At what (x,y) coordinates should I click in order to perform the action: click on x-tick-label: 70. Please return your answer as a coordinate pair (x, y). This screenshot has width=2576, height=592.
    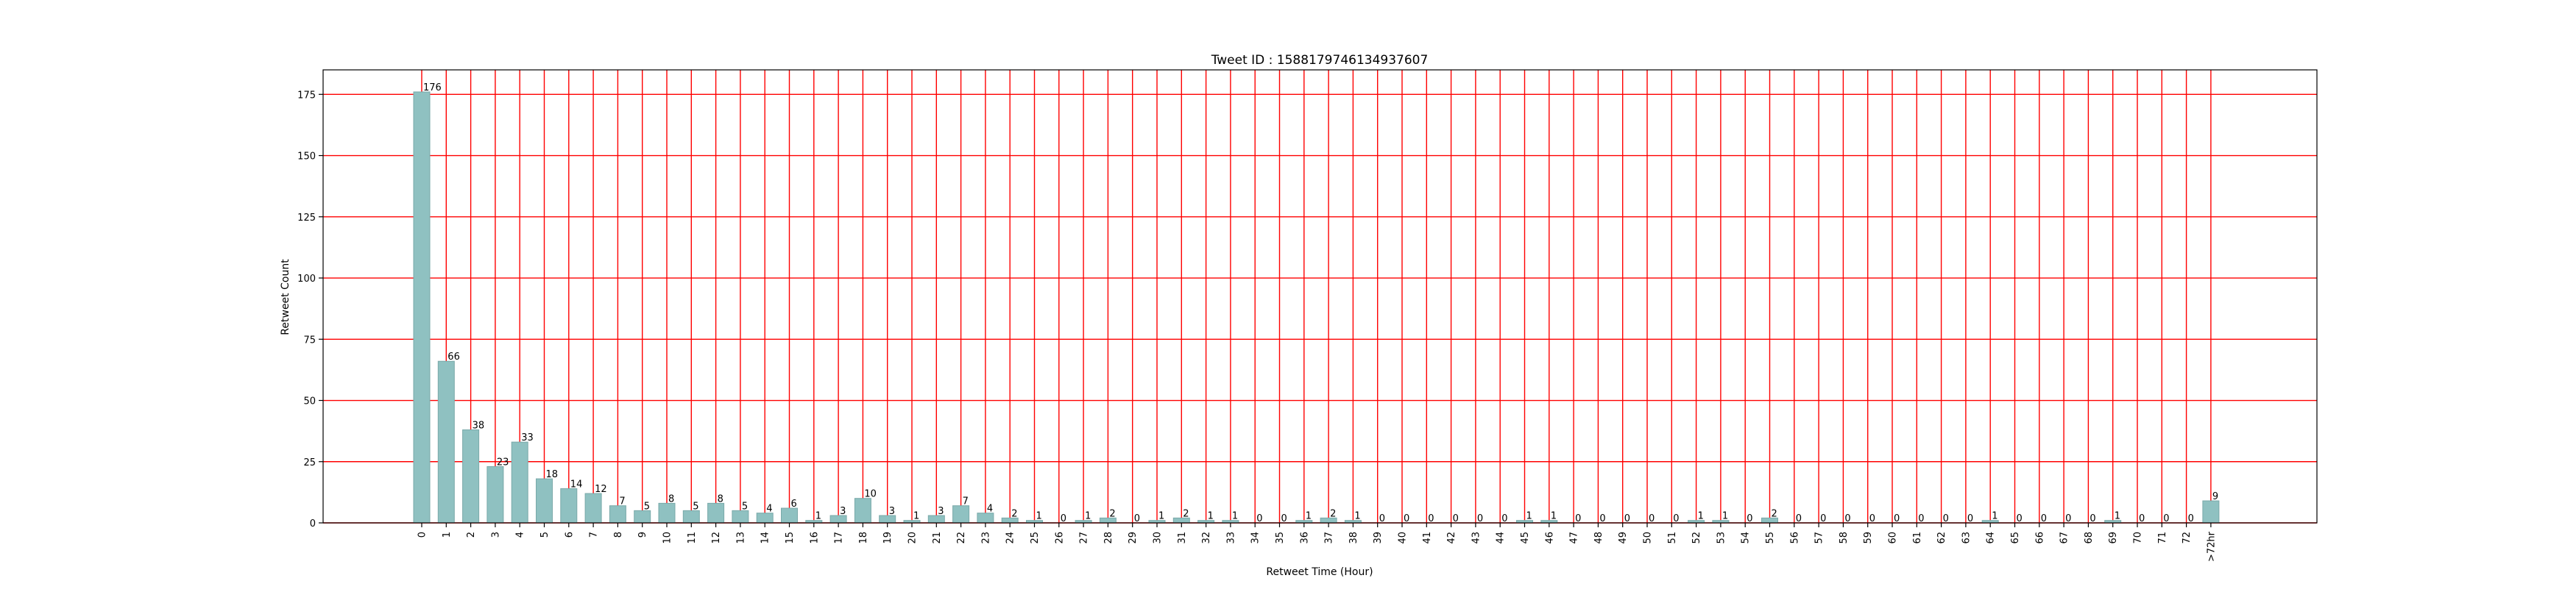
    Looking at the image, I should click on (2138, 538).